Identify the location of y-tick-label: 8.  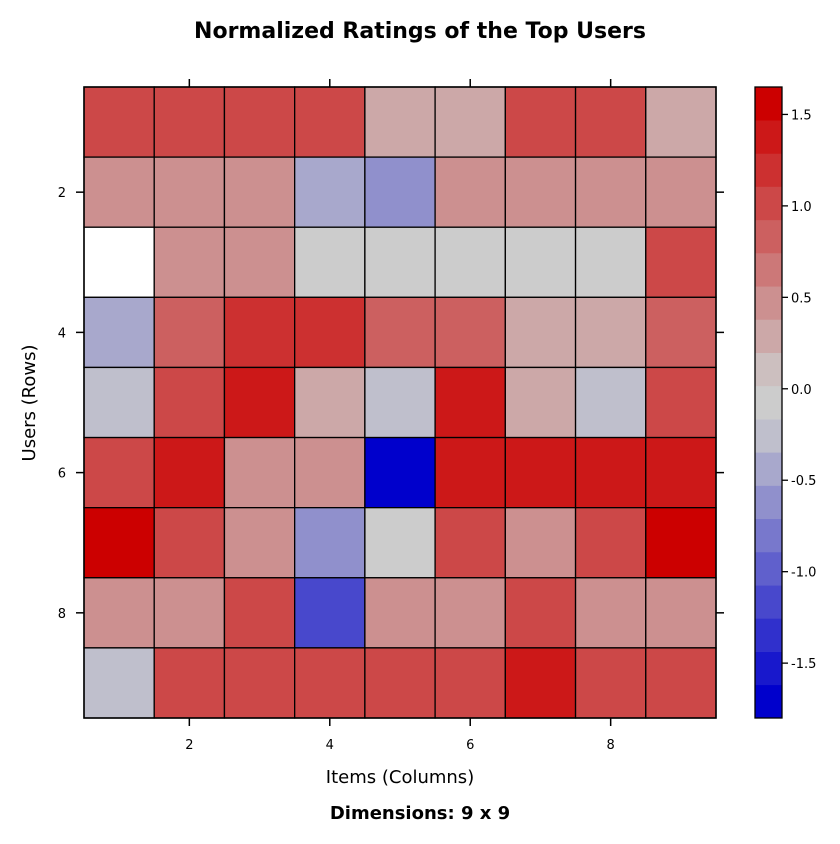
(62, 614).